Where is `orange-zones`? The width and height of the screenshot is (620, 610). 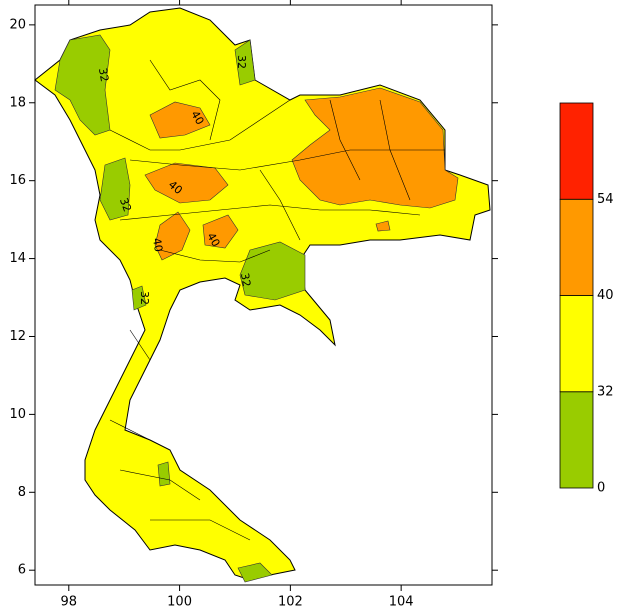 orange-zones is located at coordinates (301, 174).